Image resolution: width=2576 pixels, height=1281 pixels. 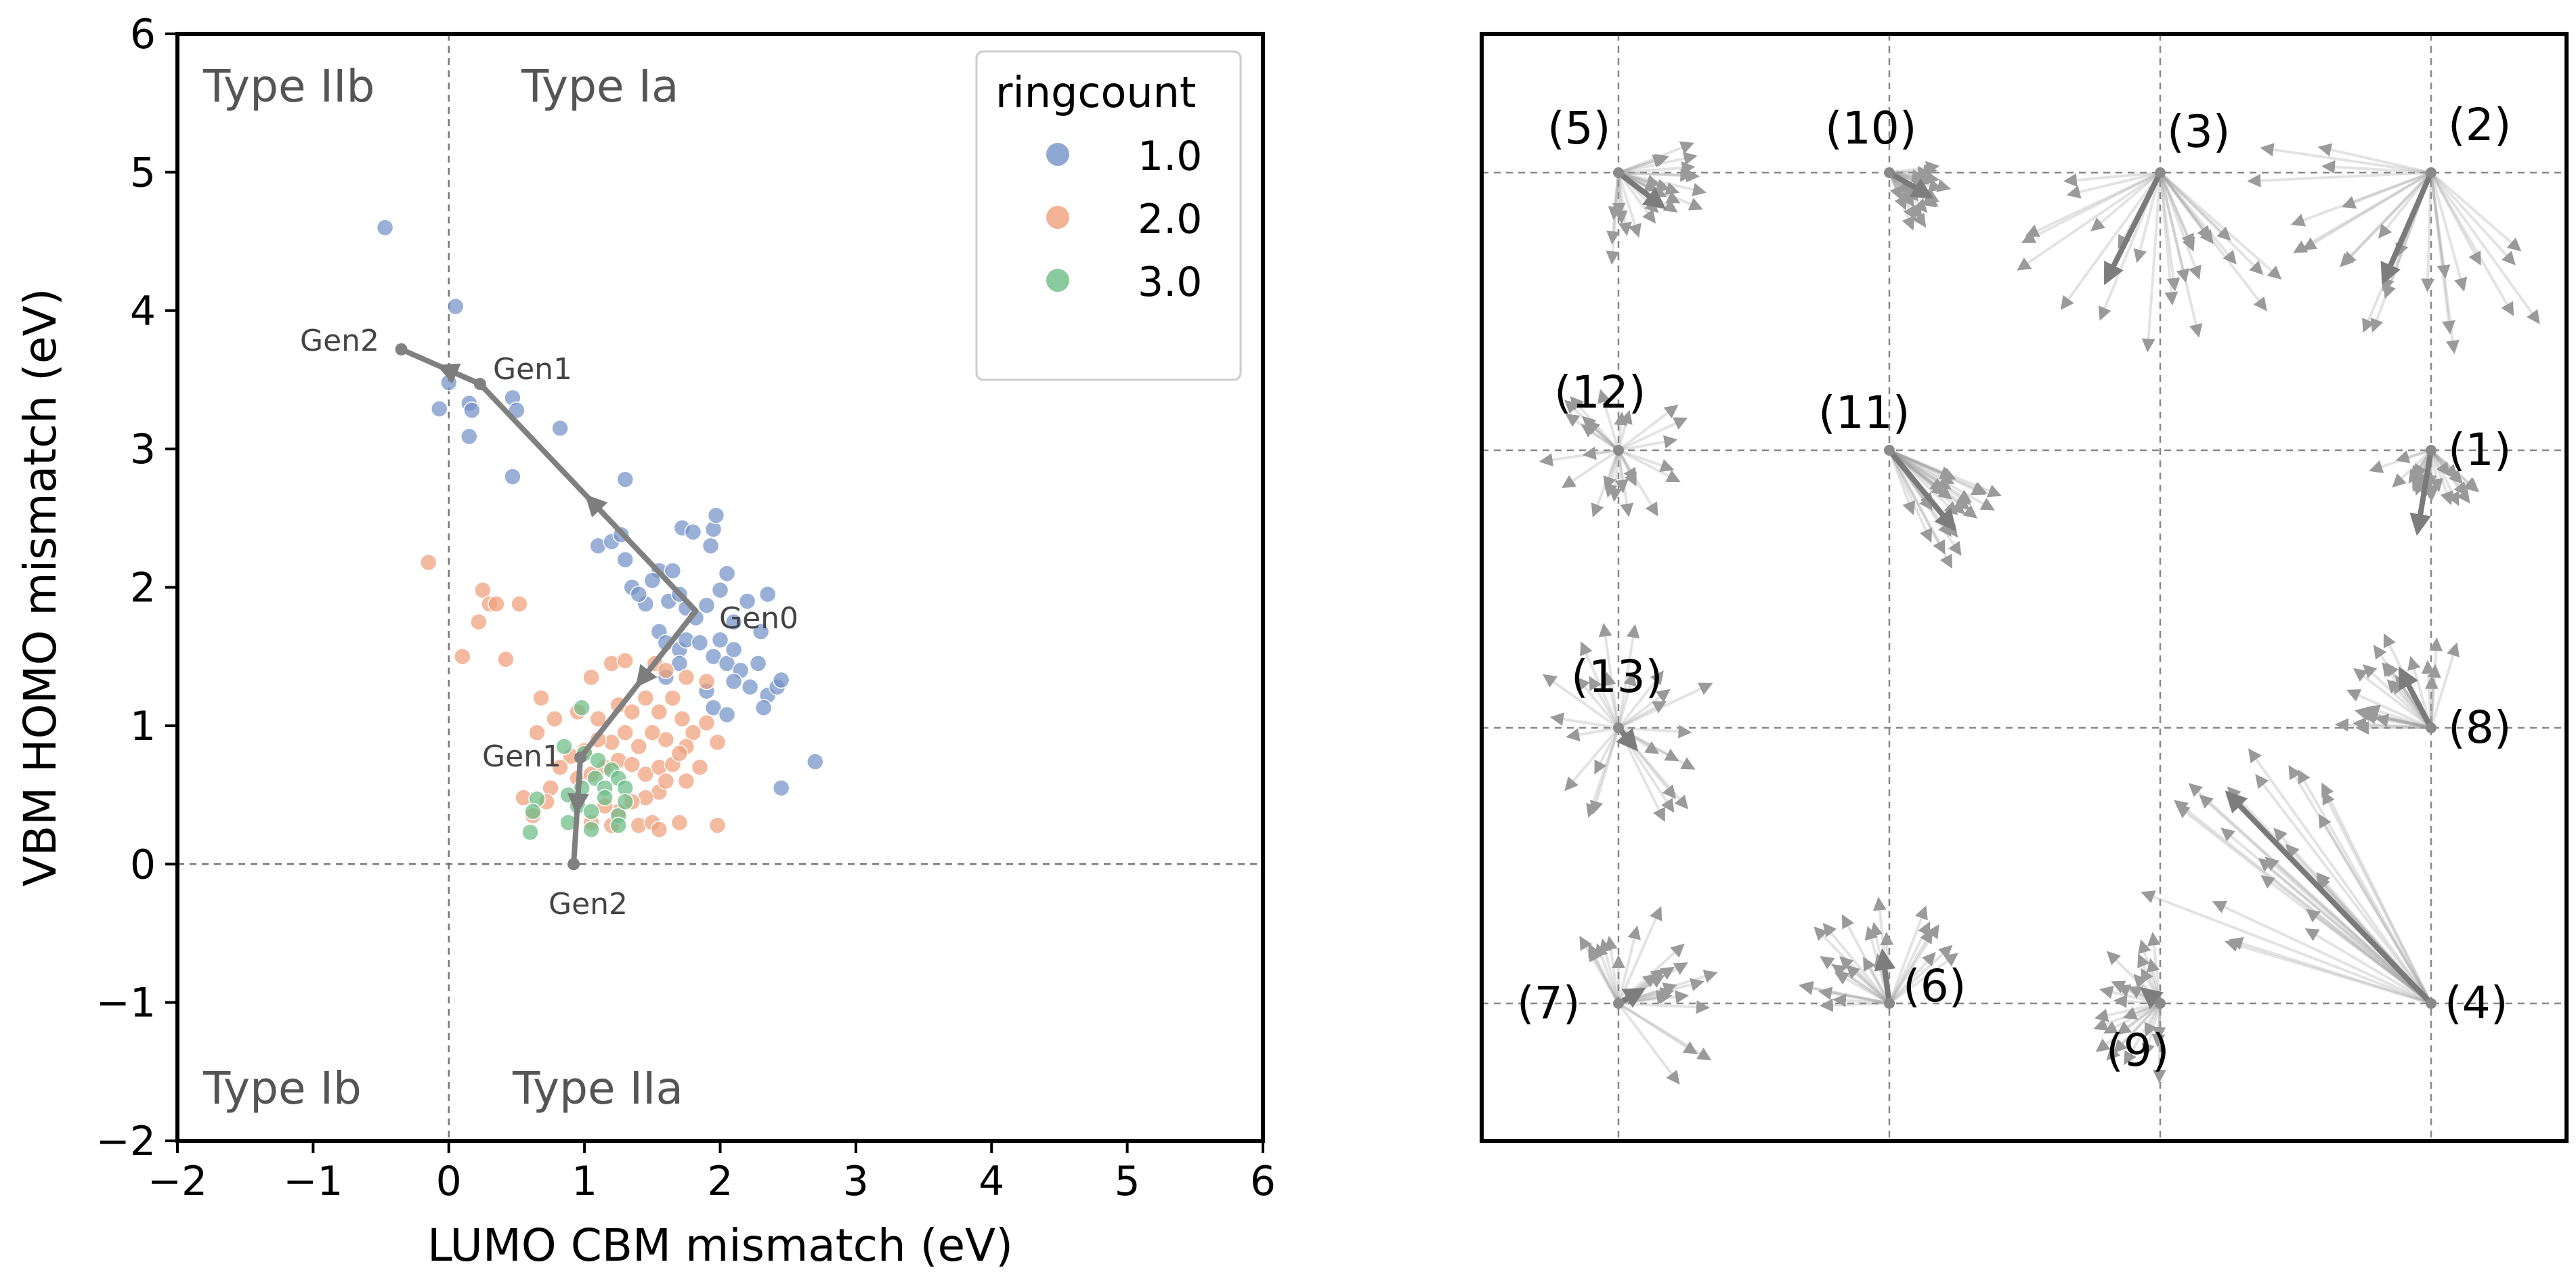 What do you see at coordinates (2199, 132) in the screenshot?
I see `node-label: (3)` at bounding box center [2199, 132].